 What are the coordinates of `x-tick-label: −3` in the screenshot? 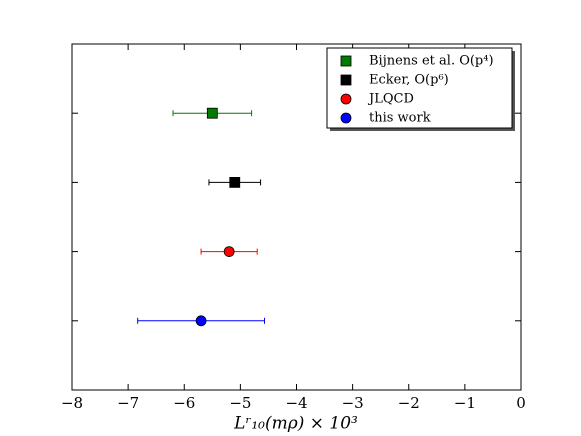 It's located at (353, 403).